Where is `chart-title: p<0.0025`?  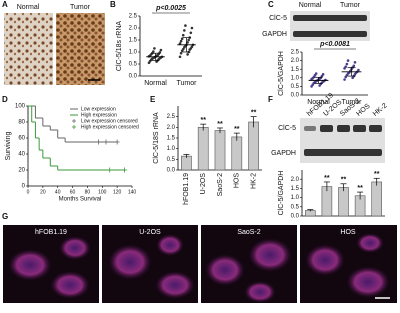 chart-title: p<0.0025 is located at coordinates (170, 8).